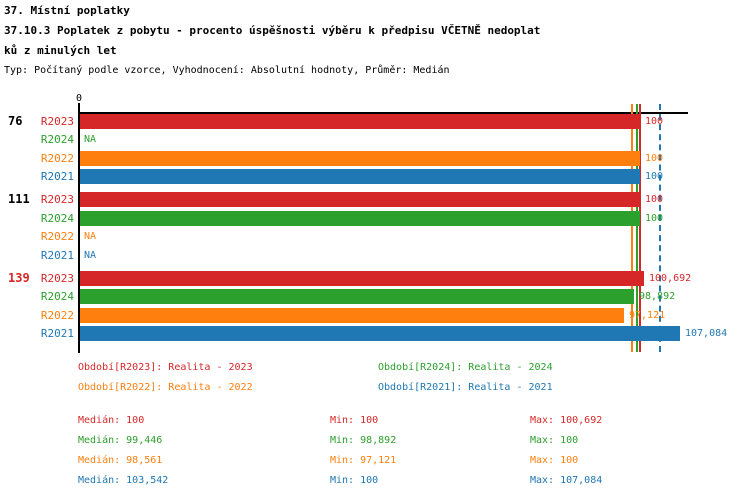 The width and height of the screenshot is (750, 498). Describe the element at coordinates (632, 228) in the screenshot. I see `median-line-r2022` at that location.